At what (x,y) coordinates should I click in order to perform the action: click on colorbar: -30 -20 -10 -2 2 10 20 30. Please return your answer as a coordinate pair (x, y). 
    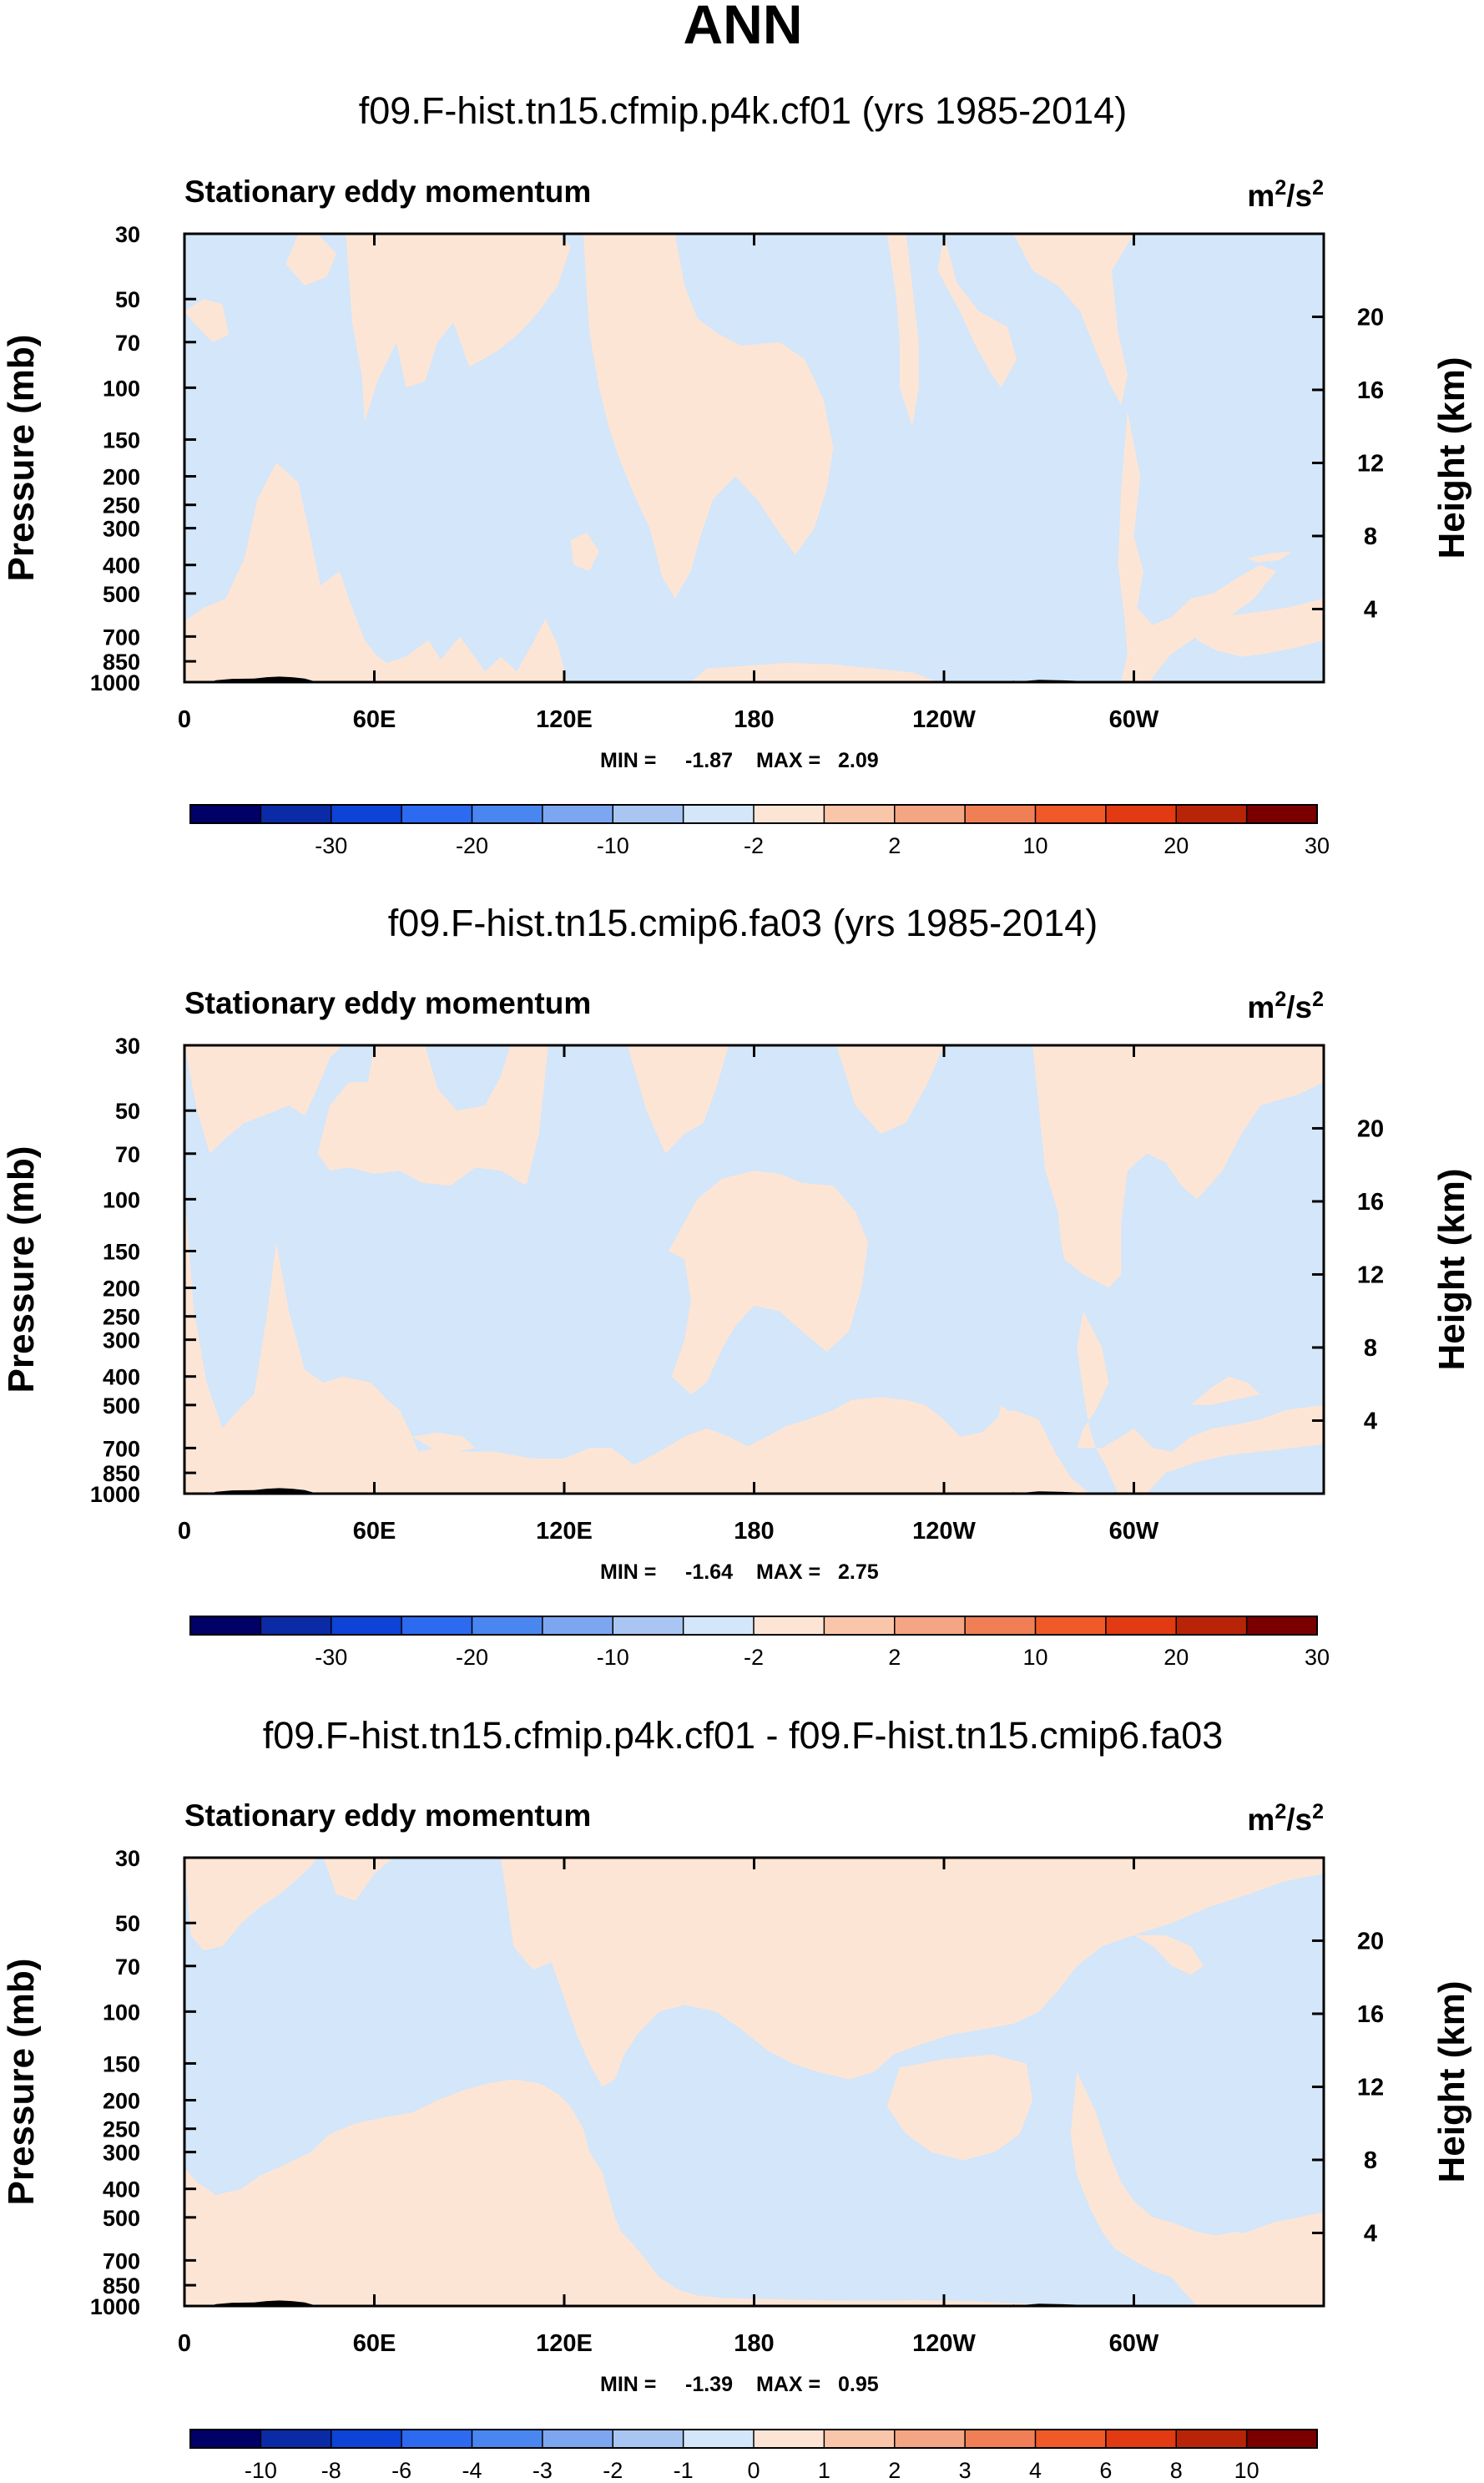
    Looking at the image, I should click on (759, 1643).